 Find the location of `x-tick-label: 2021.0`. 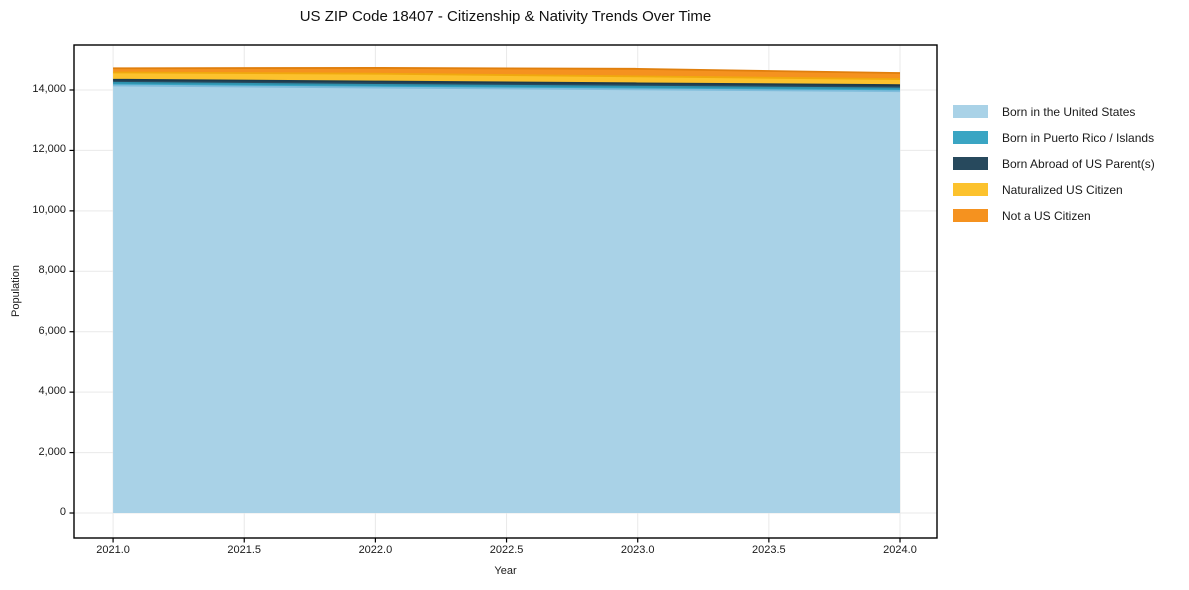

x-tick-label: 2021.0 is located at coordinates (113, 550).